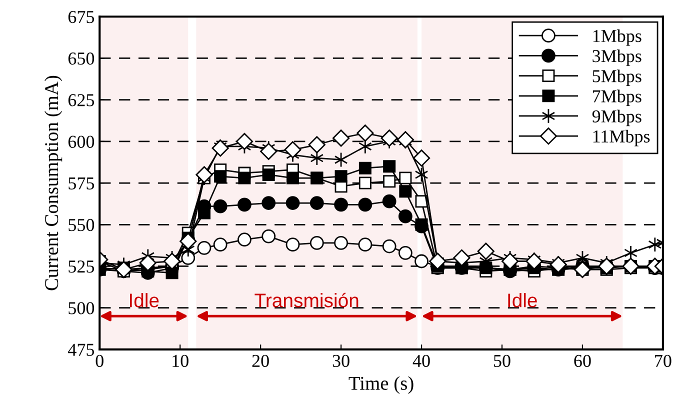 The image size is (687, 416). I want to click on y-tick-label: 525, so click(81, 266).